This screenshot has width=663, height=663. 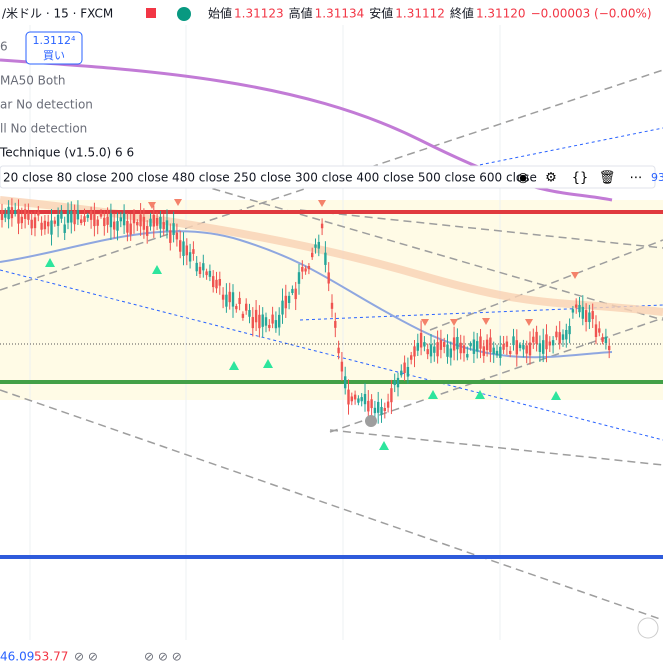 I want to click on more-icon: ⋯, so click(x=636, y=178).